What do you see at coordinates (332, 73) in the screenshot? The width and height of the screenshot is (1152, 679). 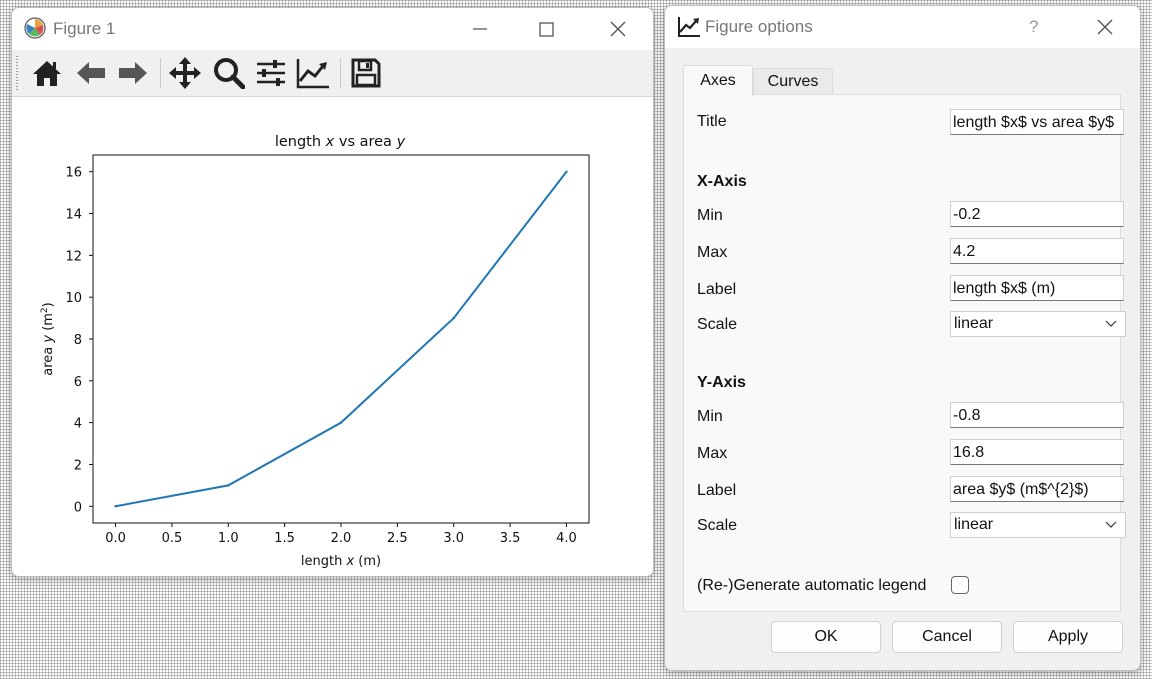 I see `navigation-toolbar` at bounding box center [332, 73].